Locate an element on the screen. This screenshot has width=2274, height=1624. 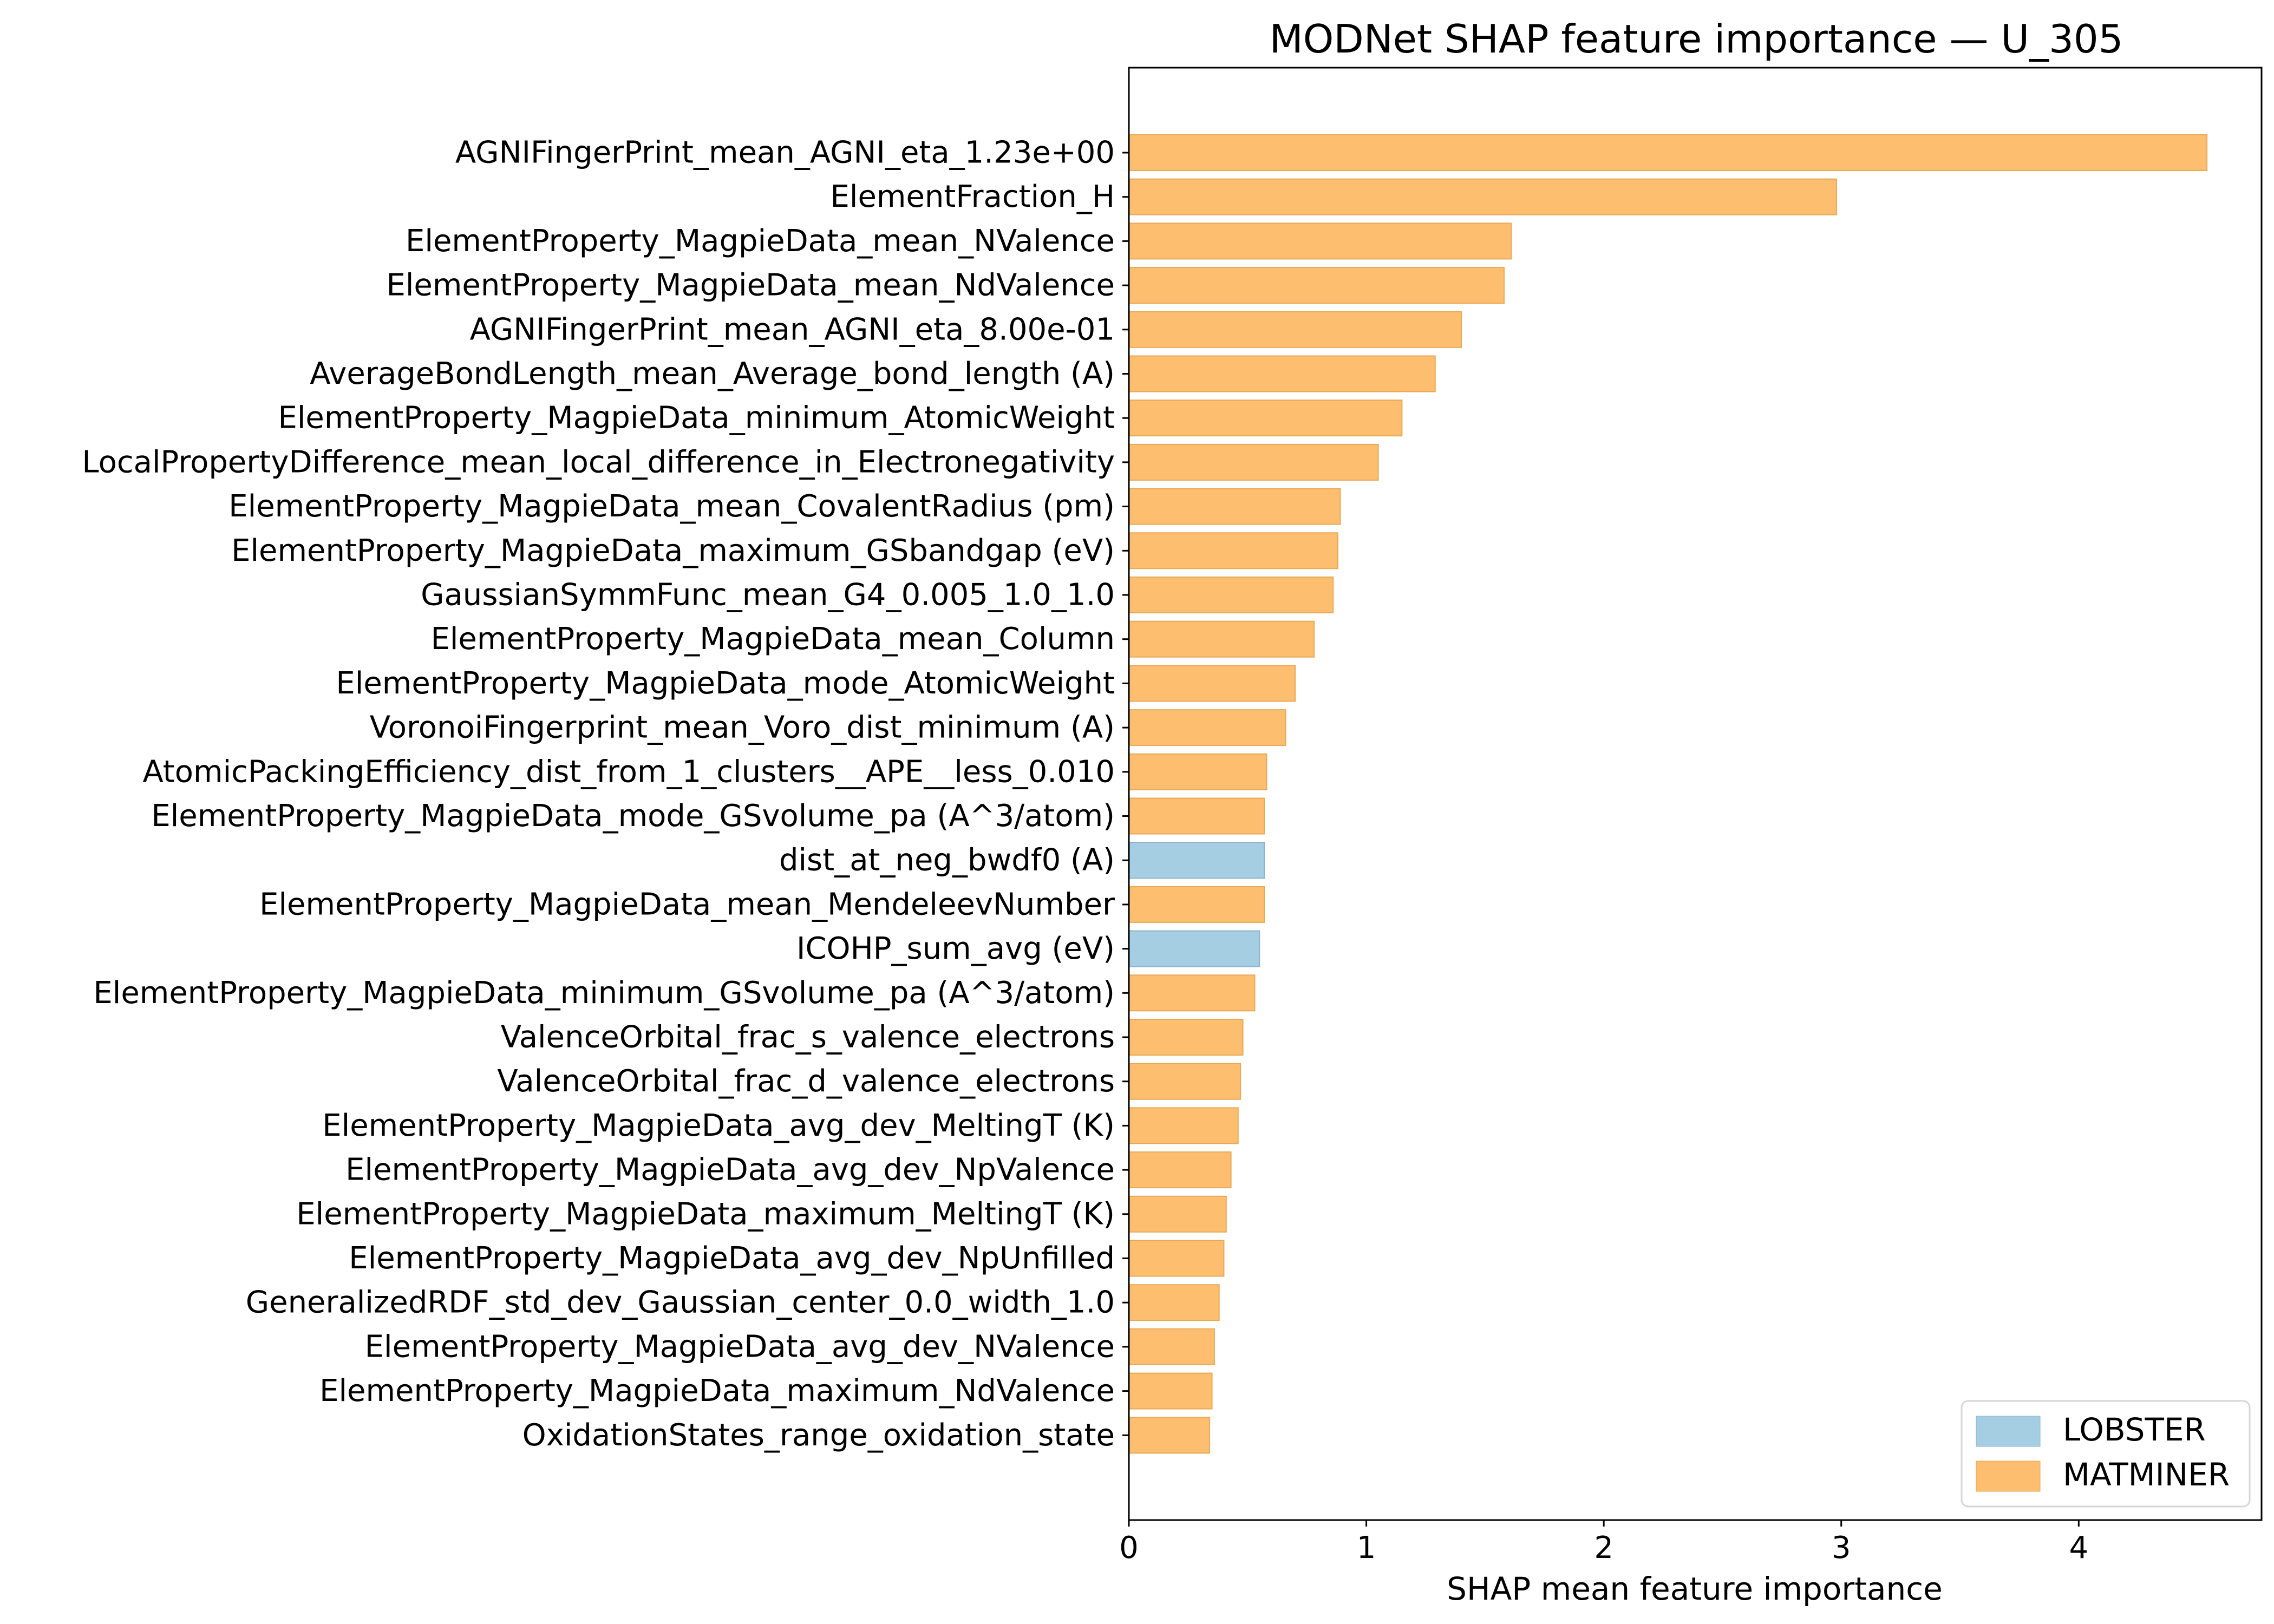
x-tick-label: 4 is located at coordinates (2079, 1548).